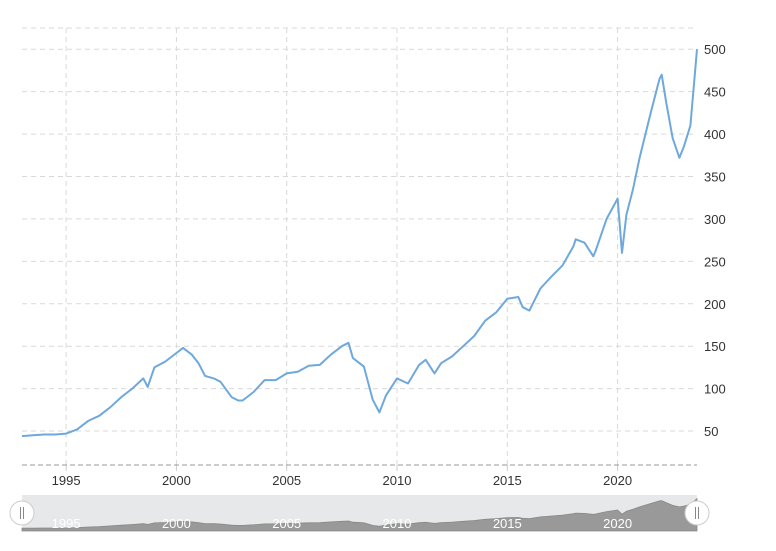 This screenshot has width=776, height=551. I want to click on x-tick-label: 1995, so click(66, 480).